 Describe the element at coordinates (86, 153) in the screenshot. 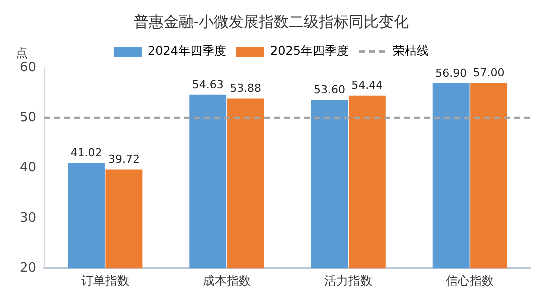

I see `data-label: 41.02` at that location.